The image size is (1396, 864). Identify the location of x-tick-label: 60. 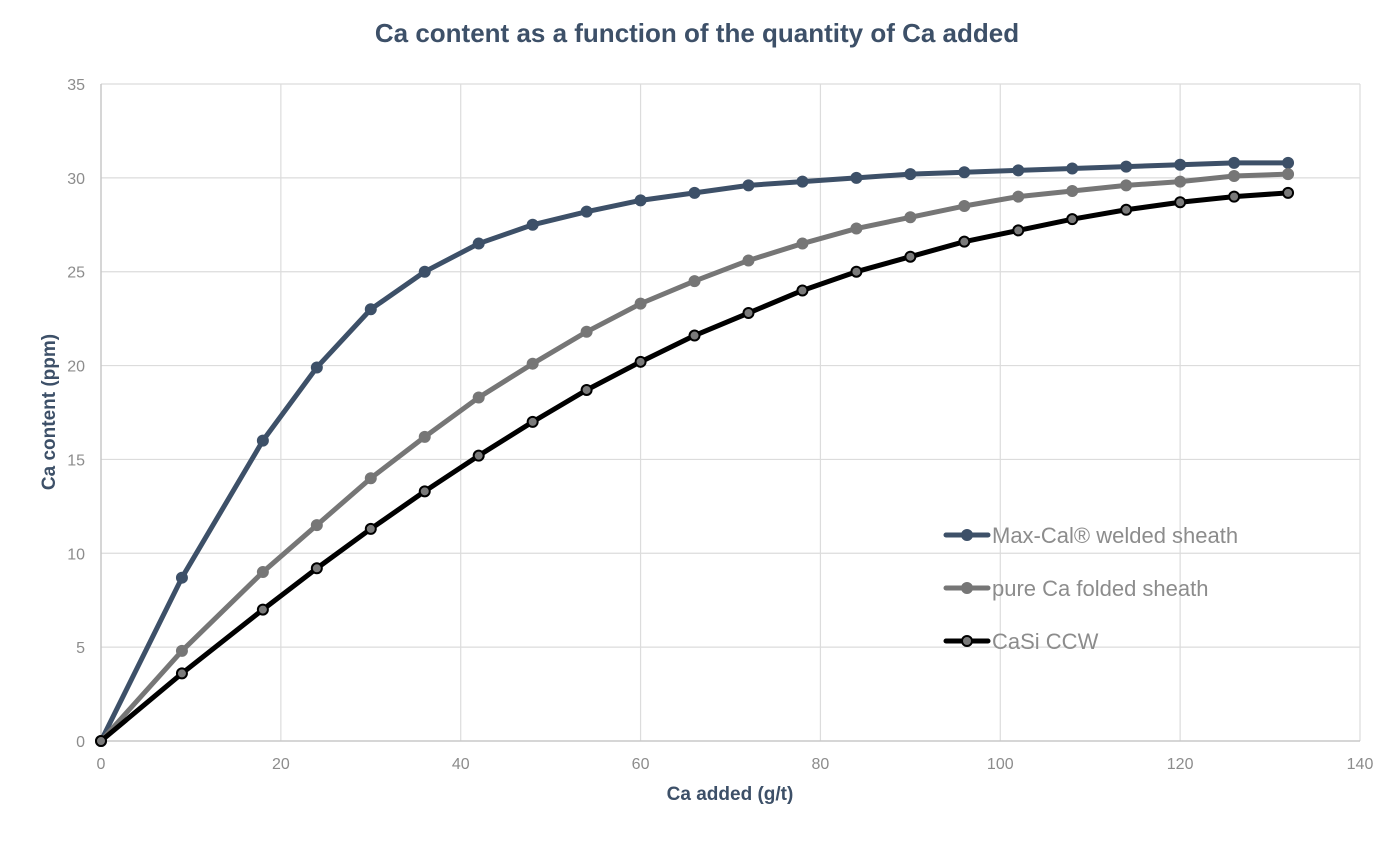
(641, 764).